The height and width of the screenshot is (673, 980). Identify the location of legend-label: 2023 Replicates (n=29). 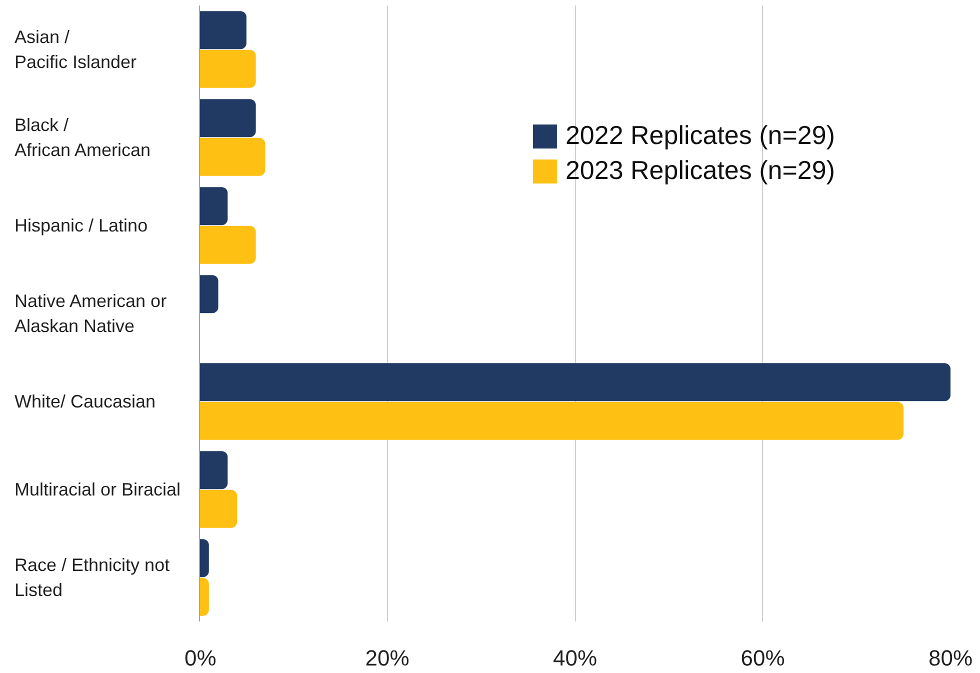
(700, 170).